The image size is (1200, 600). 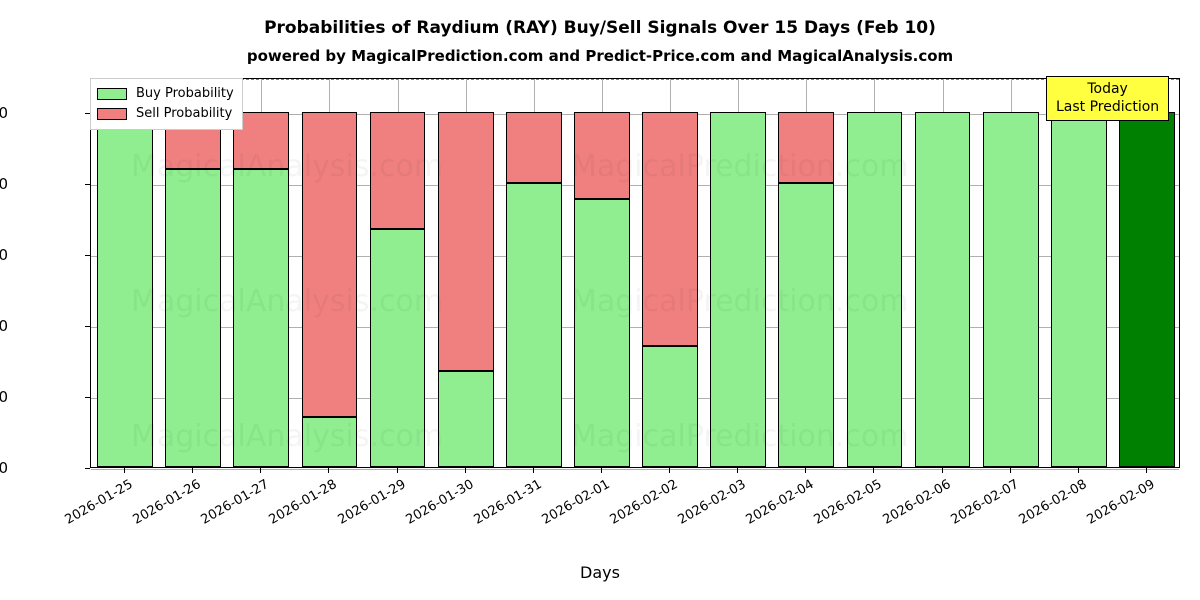 I want to click on legend-item-buy: Buy Probability, so click(x=165, y=94).